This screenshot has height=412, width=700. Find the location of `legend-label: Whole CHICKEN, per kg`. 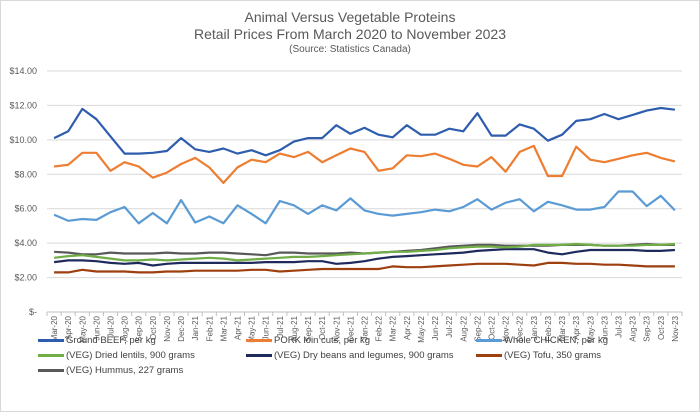

legend-label: Whole CHICKEN, per kg is located at coordinates (556, 340).